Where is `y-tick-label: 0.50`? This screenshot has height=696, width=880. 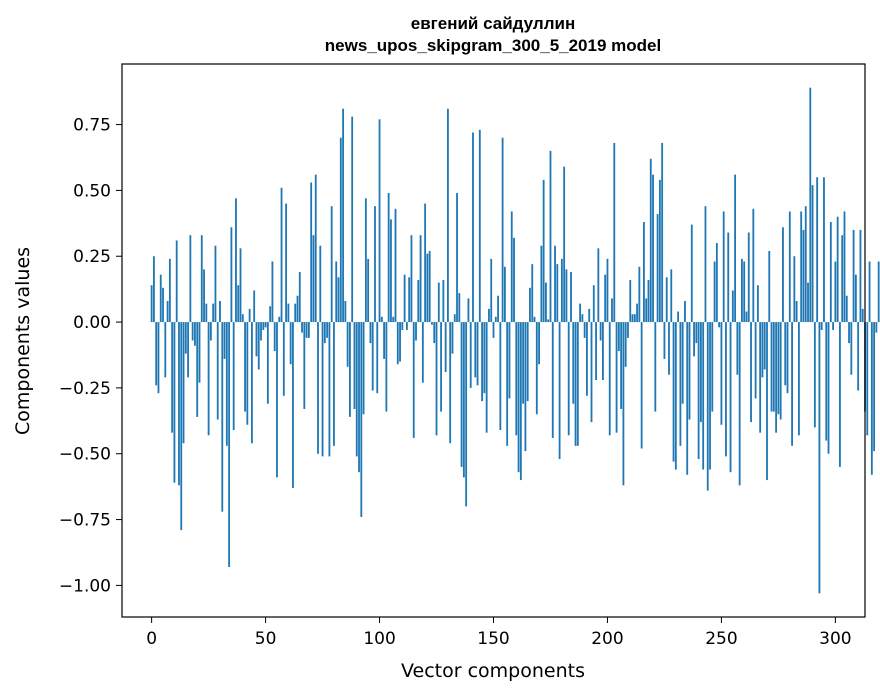 y-tick-label: 0.50 is located at coordinates (92, 191).